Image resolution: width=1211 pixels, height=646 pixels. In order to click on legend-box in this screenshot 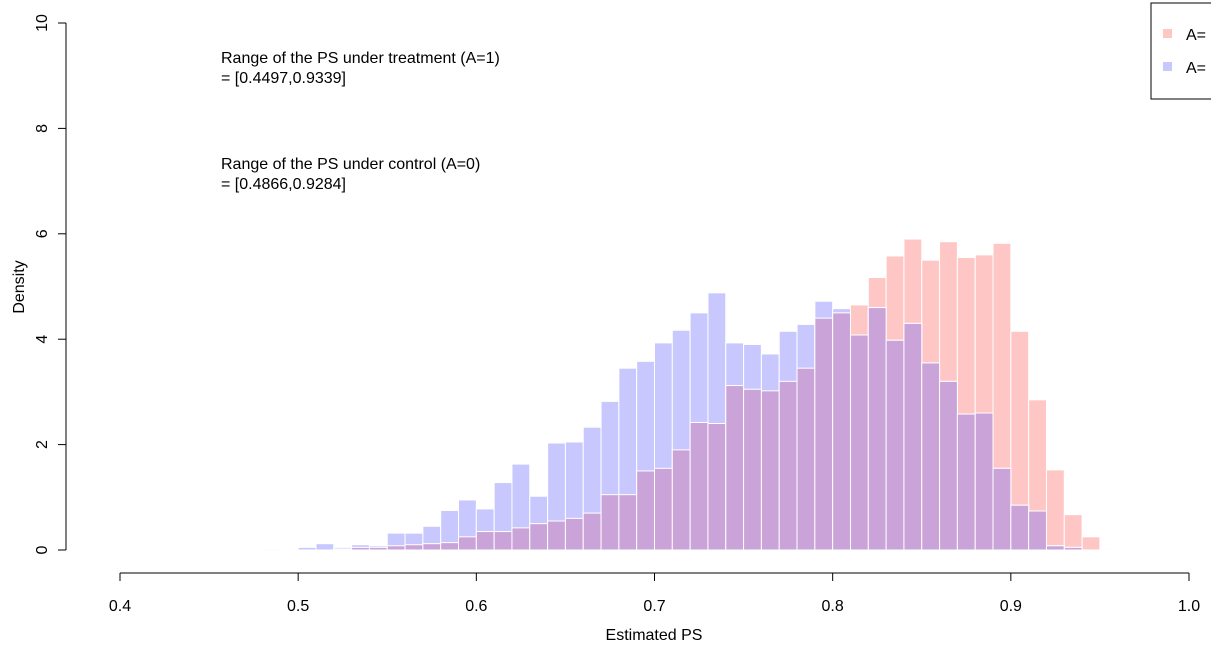, I will do `click(1180, 51)`.